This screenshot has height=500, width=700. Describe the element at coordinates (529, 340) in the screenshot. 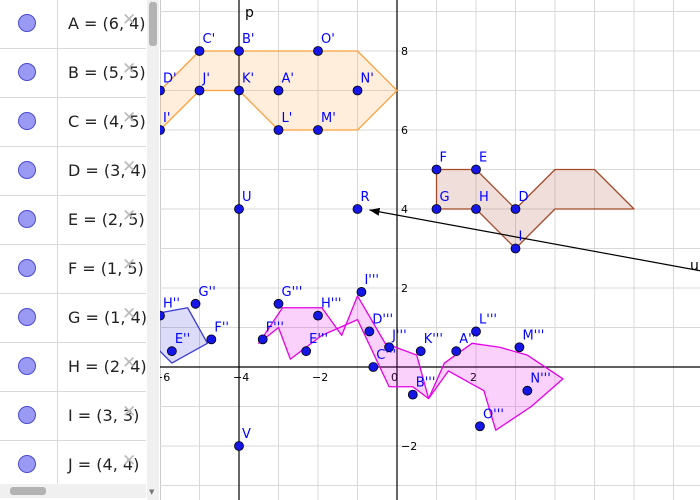

I see `point: M'''` at that location.